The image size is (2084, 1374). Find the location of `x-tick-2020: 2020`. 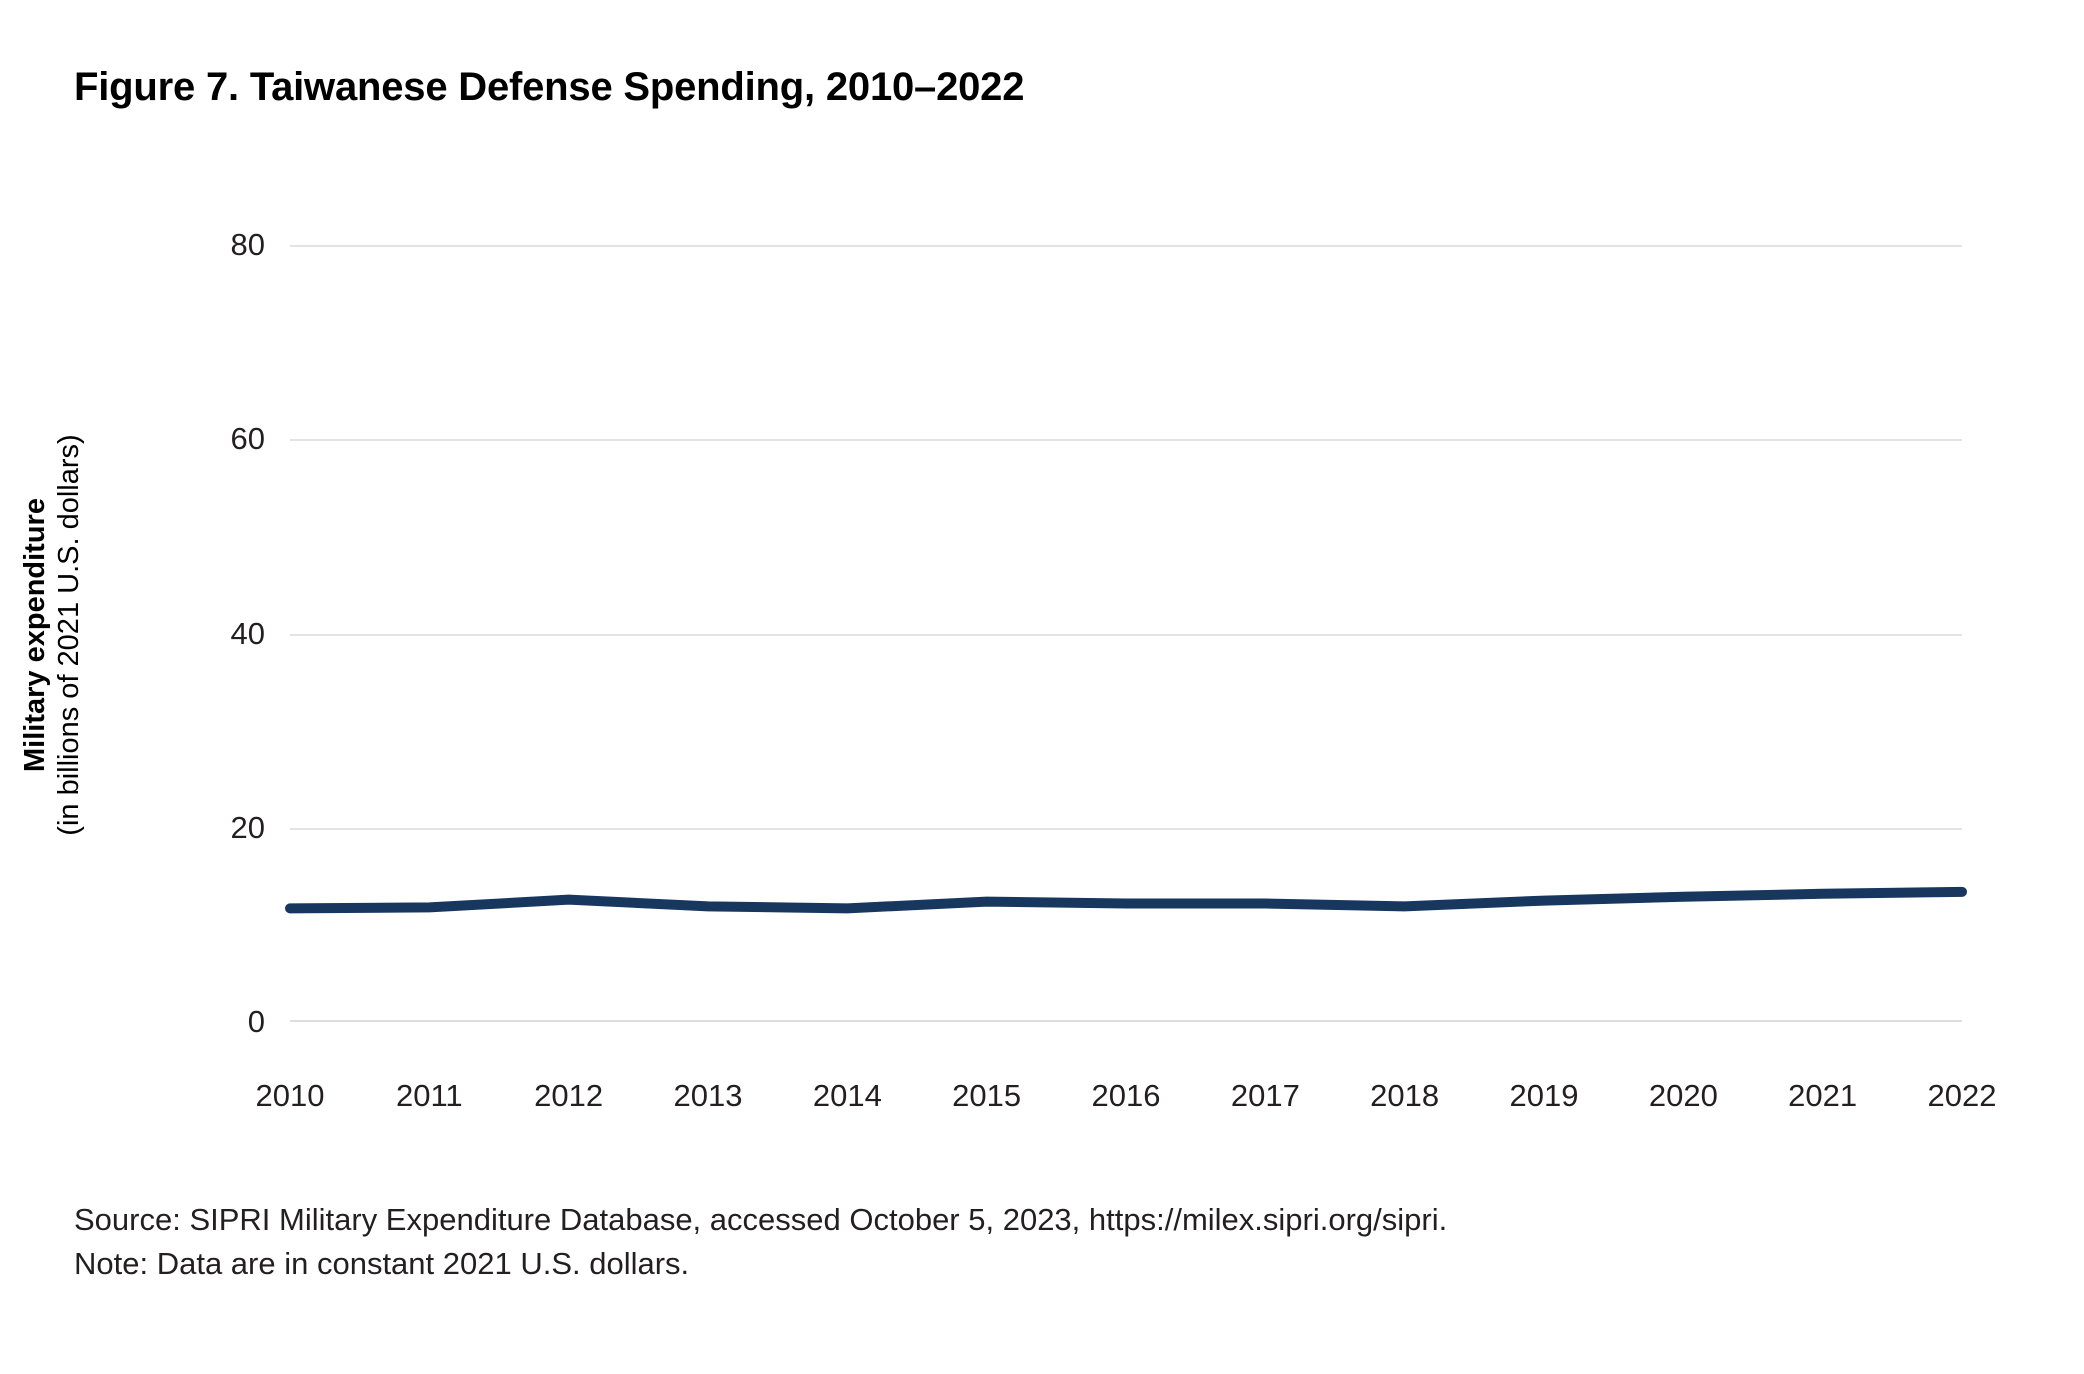

x-tick-2020: 2020 is located at coordinates (1683, 1095).